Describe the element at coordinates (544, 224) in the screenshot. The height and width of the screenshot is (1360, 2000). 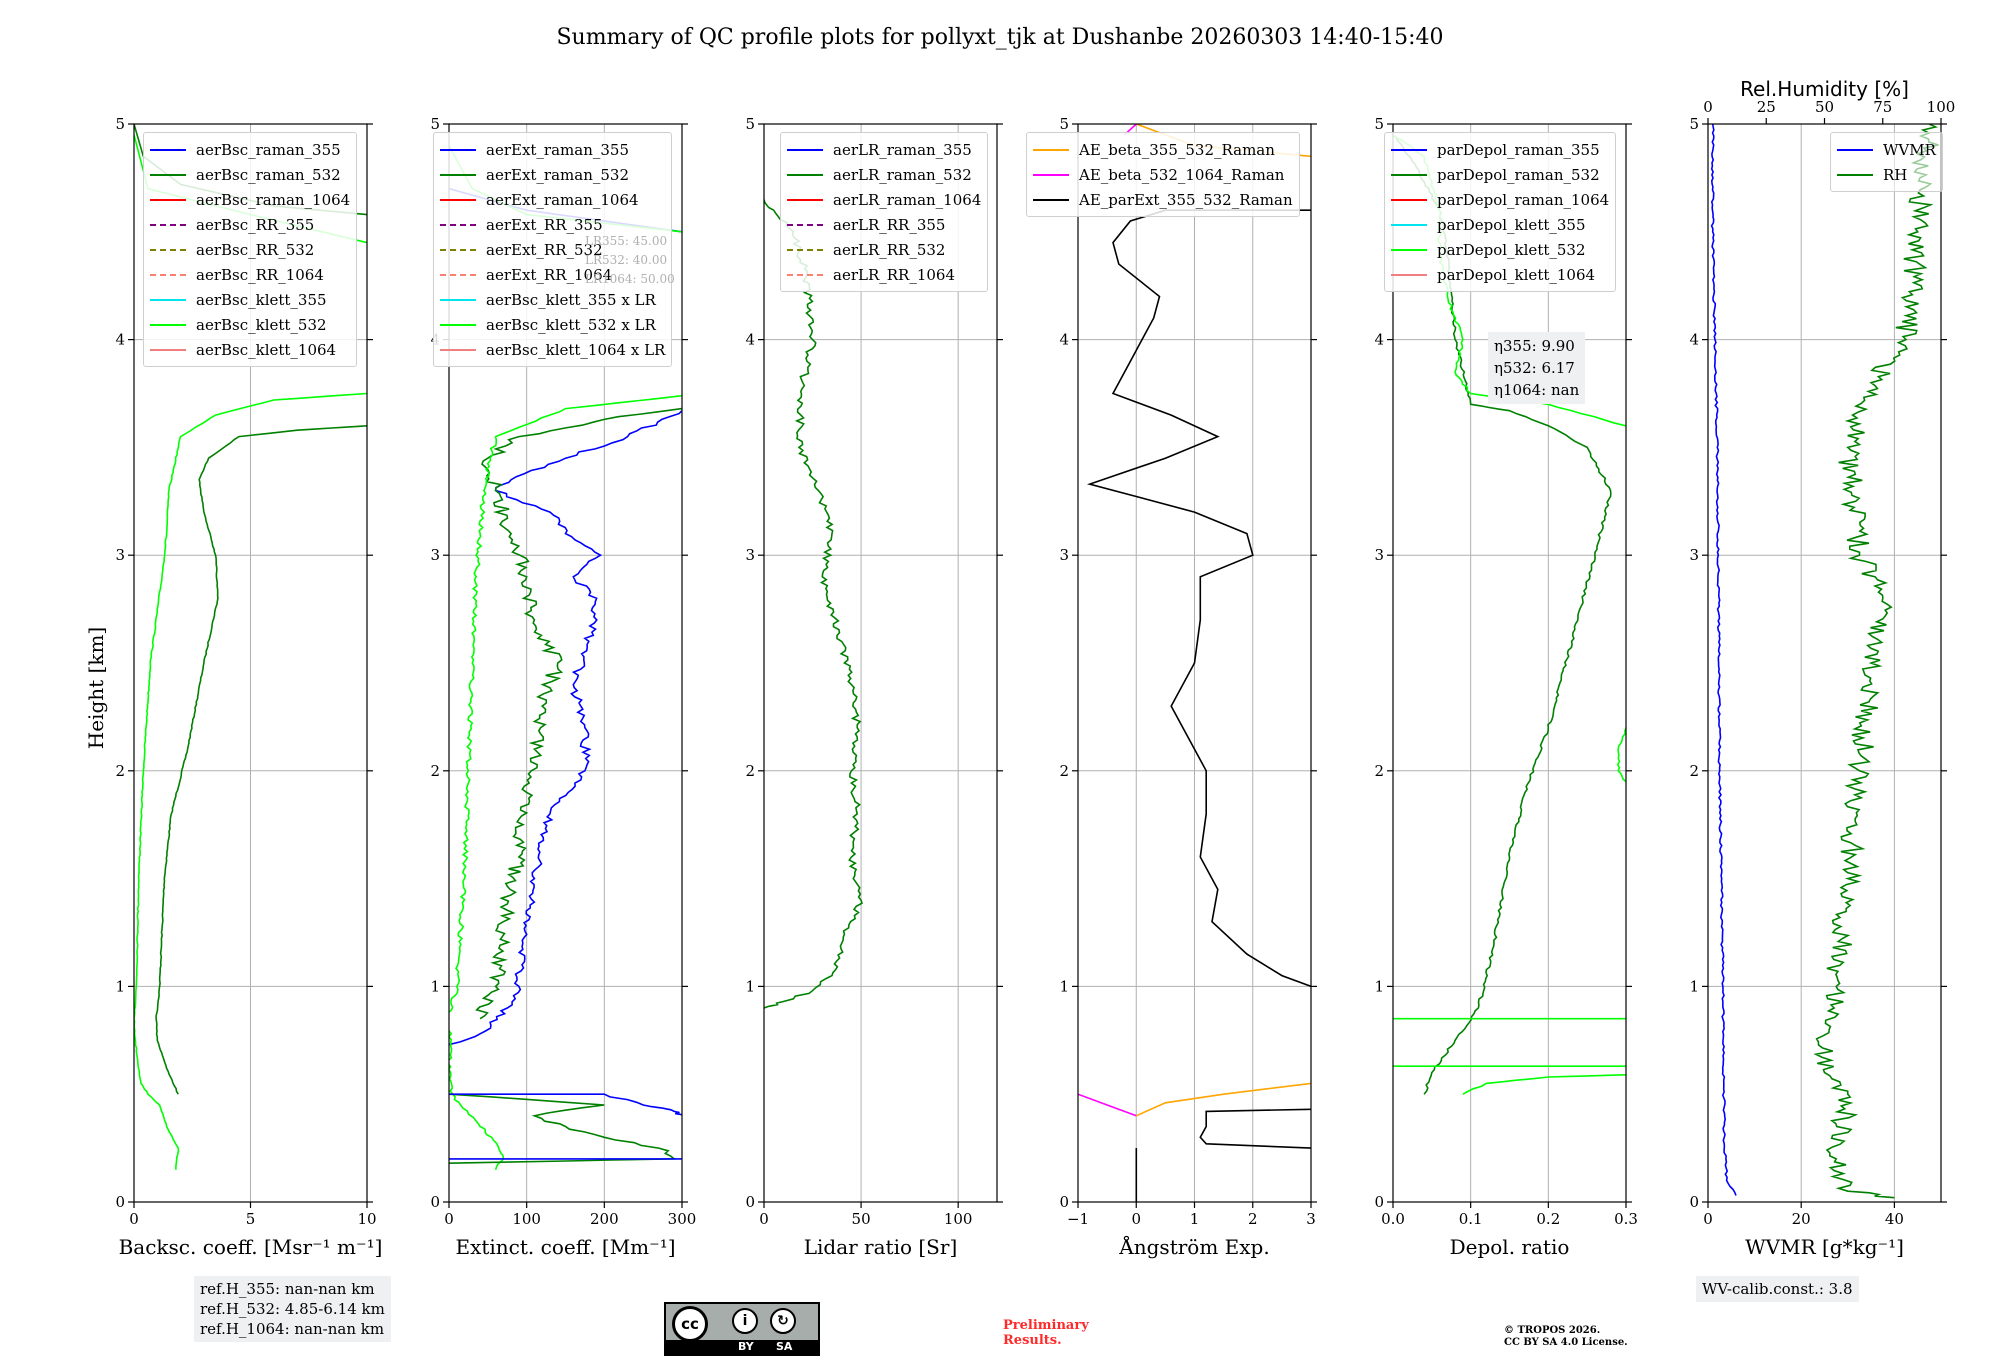
I see `legend-label: aerExt_RR_355` at that location.